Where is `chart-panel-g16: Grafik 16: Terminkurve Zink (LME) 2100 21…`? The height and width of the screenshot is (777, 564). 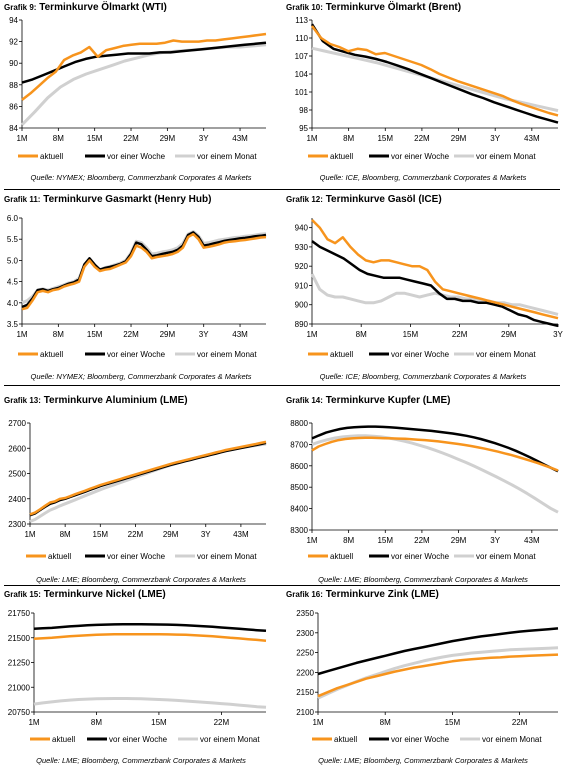
chart-panel-g16: Grafik 16: Terminkurve Zink (LME) 2100 21… is located at coordinates (423, 682).